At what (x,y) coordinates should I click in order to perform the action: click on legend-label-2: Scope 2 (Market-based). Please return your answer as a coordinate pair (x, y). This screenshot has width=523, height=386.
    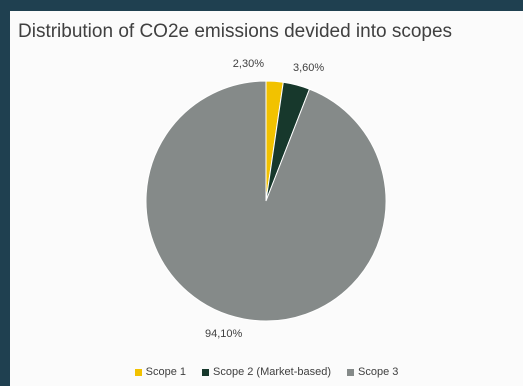
    Looking at the image, I should click on (272, 372).